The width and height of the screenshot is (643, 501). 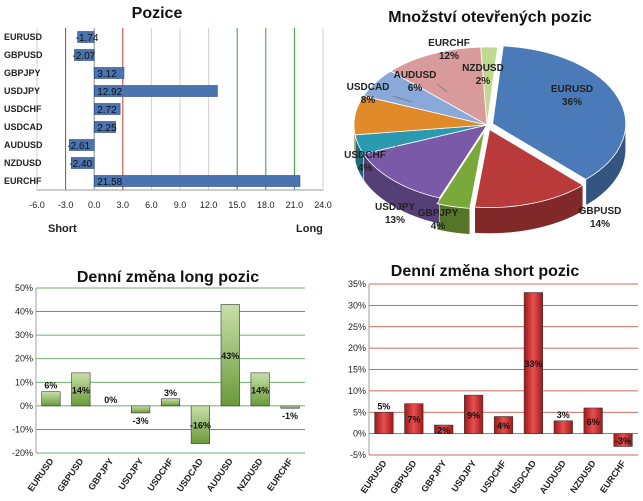 I want to click on positions-value-label-usdchf: 2.72, so click(x=107, y=110).